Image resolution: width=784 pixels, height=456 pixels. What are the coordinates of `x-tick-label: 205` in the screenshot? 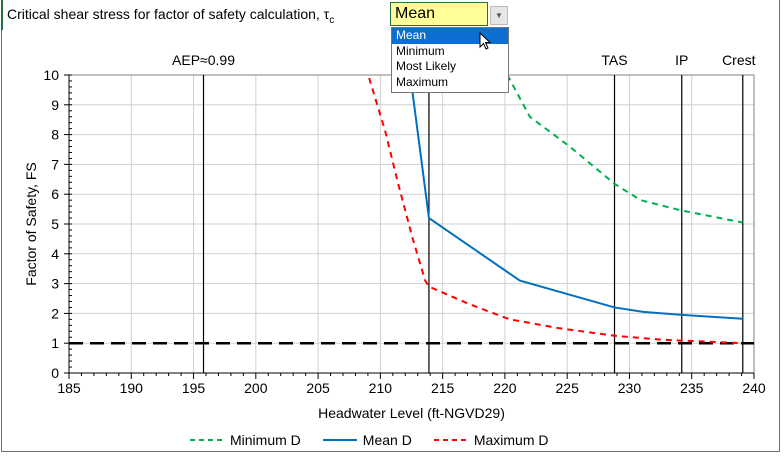 It's located at (318, 388).